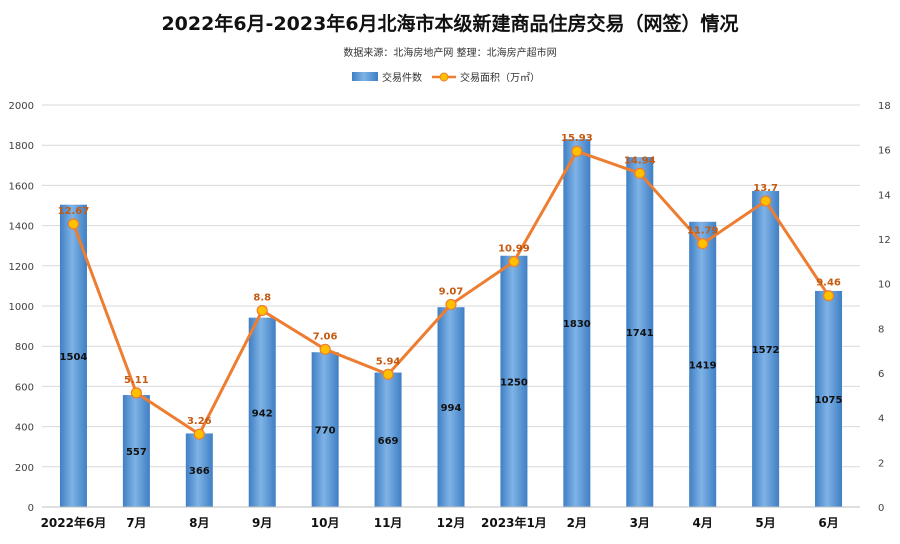 Image resolution: width=900 pixels, height=544 pixels. Describe the element at coordinates (21, 146) in the screenshot. I see `y-left-tick-label: 1800` at that location.